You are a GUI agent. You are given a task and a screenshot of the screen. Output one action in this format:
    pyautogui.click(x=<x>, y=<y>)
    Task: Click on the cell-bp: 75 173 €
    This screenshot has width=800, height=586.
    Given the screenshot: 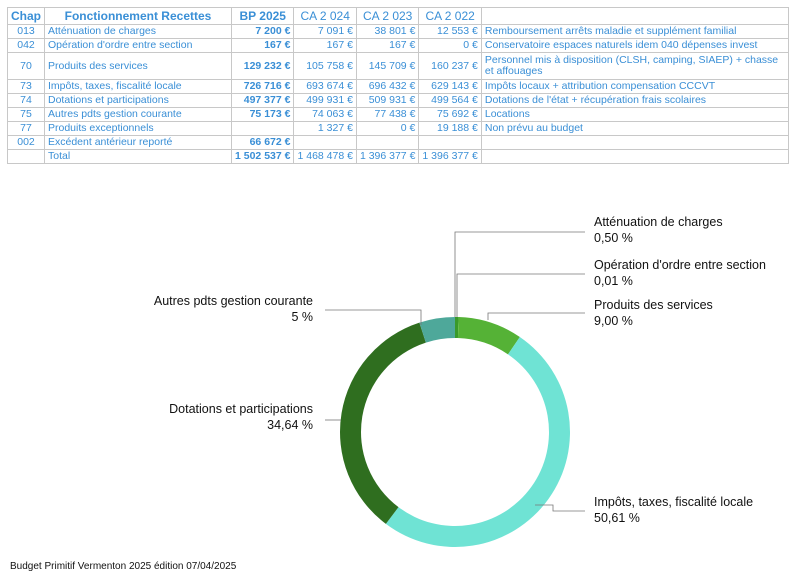 What is the action you would take?
    pyautogui.click(x=262, y=114)
    